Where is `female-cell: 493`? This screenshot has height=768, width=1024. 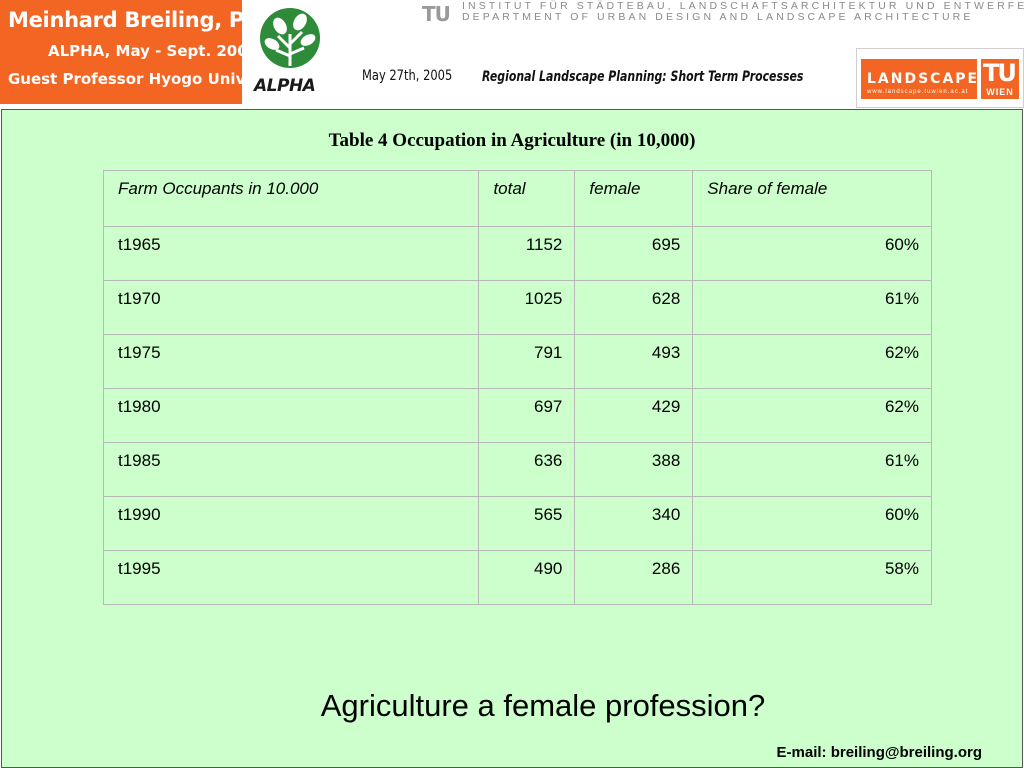 female-cell: 493 is located at coordinates (634, 361).